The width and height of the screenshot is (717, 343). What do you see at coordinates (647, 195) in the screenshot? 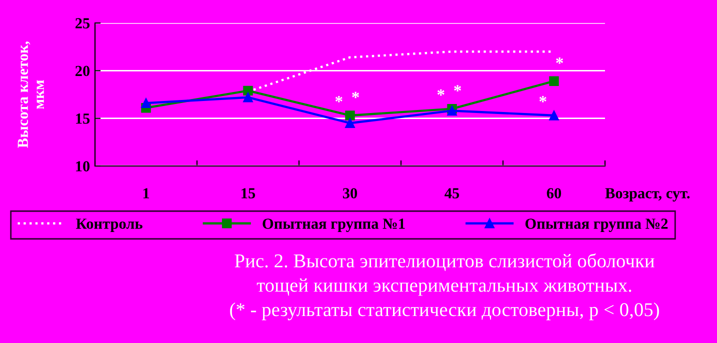
I see `x-axis-title: Возраст, сут.` at bounding box center [647, 195].